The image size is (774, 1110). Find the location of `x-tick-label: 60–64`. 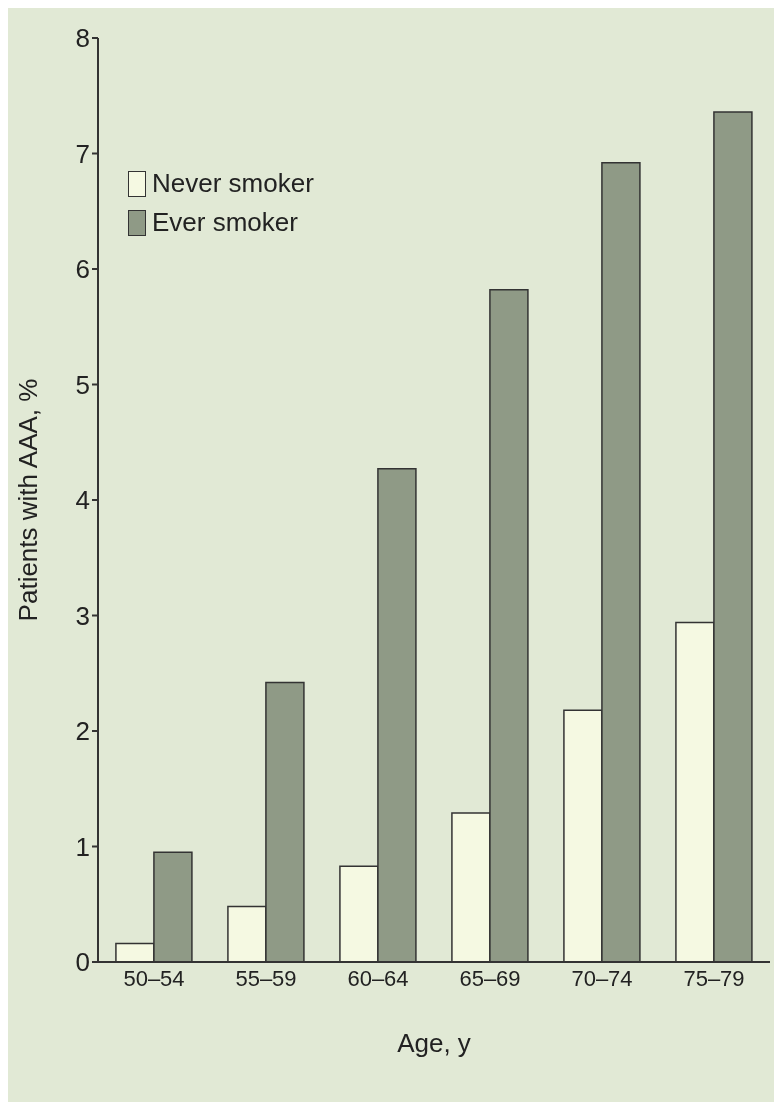

x-tick-label: 60–64 is located at coordinates (378, 978).